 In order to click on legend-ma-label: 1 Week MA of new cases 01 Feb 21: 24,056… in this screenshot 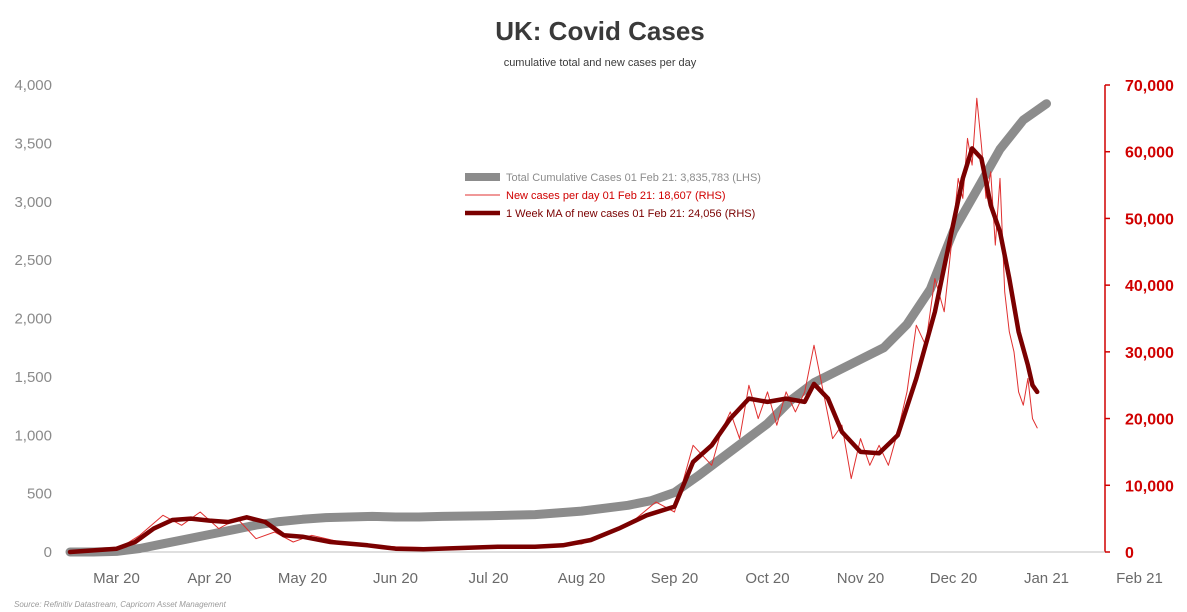, I will do `click(630, 214)`.